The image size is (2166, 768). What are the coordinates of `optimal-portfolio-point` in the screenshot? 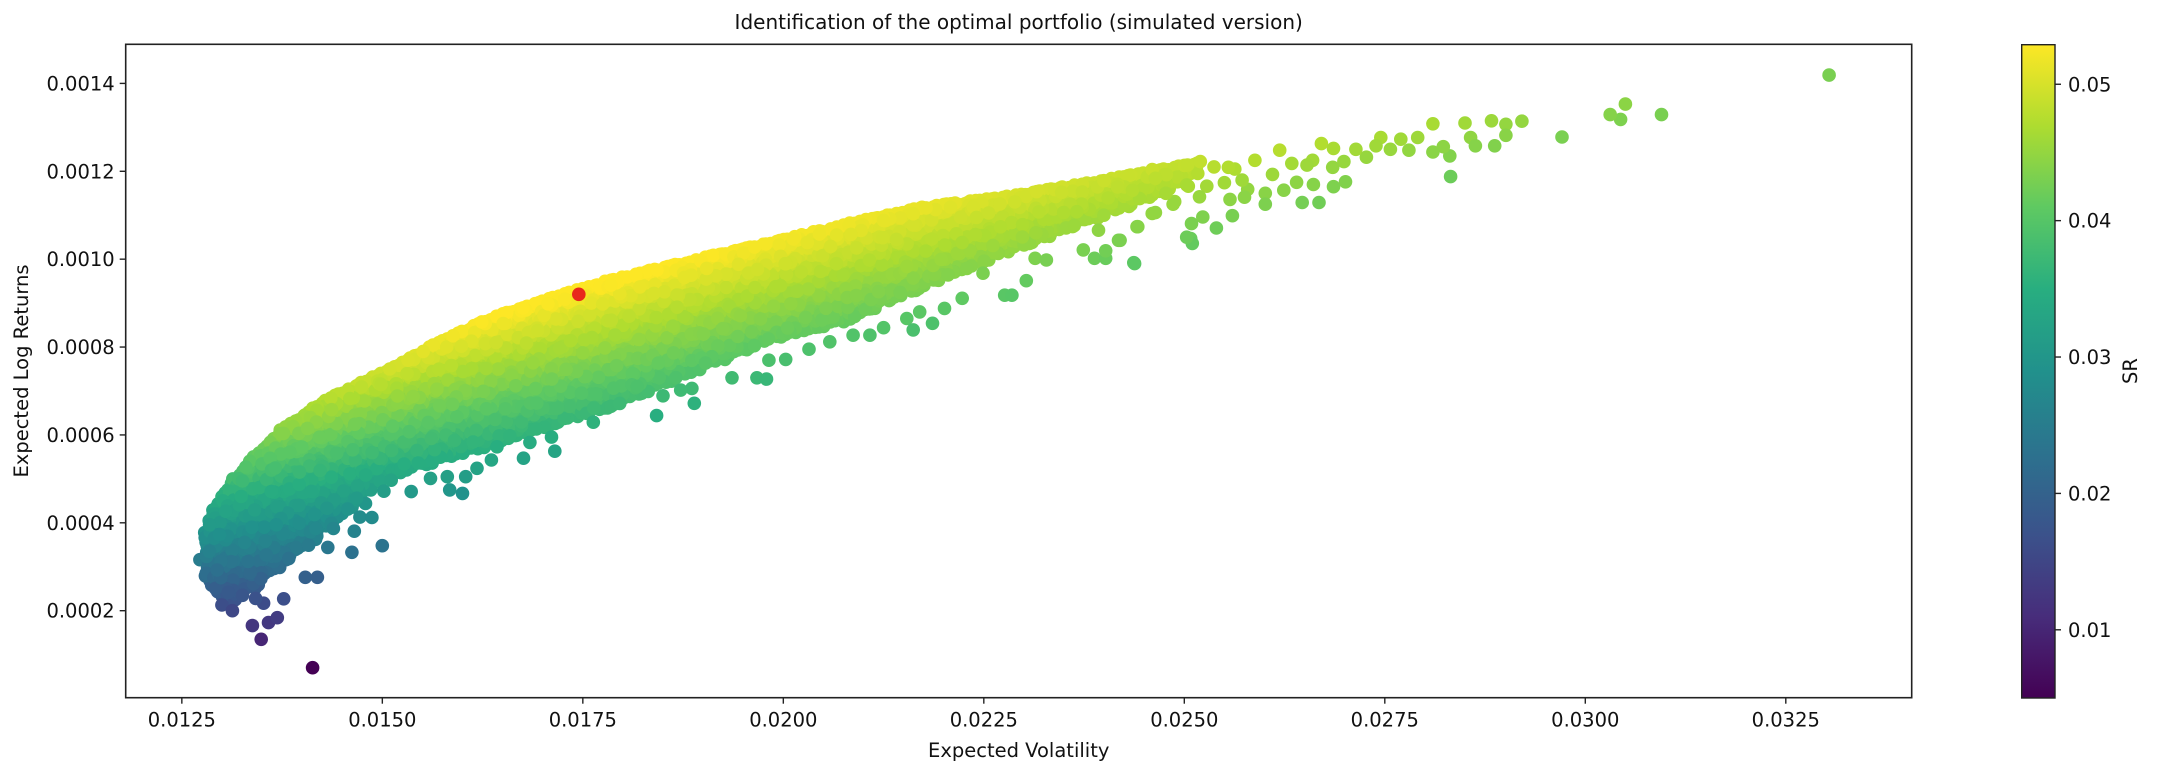 It's located at (579, 294).